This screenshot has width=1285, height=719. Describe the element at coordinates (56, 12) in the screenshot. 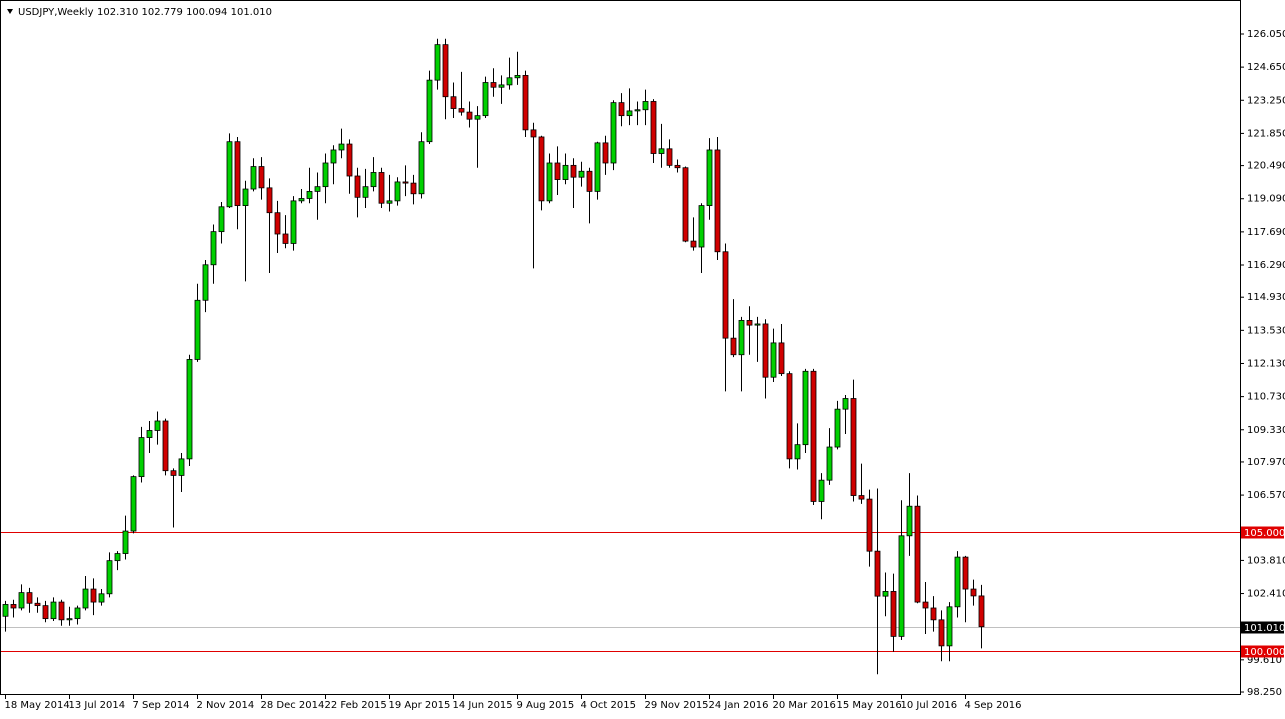

I see `symbol: USDJPY,Weekly` at that location.